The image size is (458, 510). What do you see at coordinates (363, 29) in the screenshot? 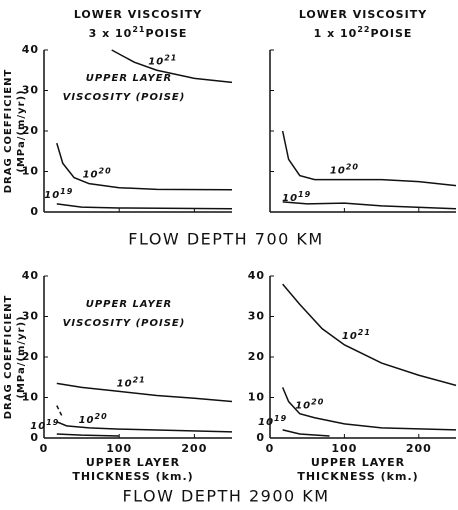
I see `subtitle-exp: 22` at bounding box center [363, 29].